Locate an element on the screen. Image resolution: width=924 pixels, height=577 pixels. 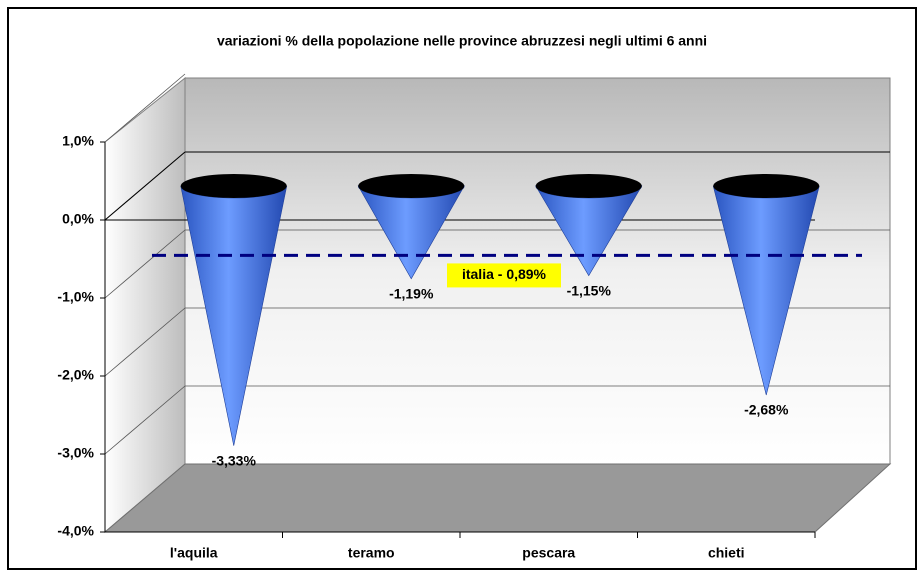
y-tick-label: -3,0% is located at coordinates (75, 453).